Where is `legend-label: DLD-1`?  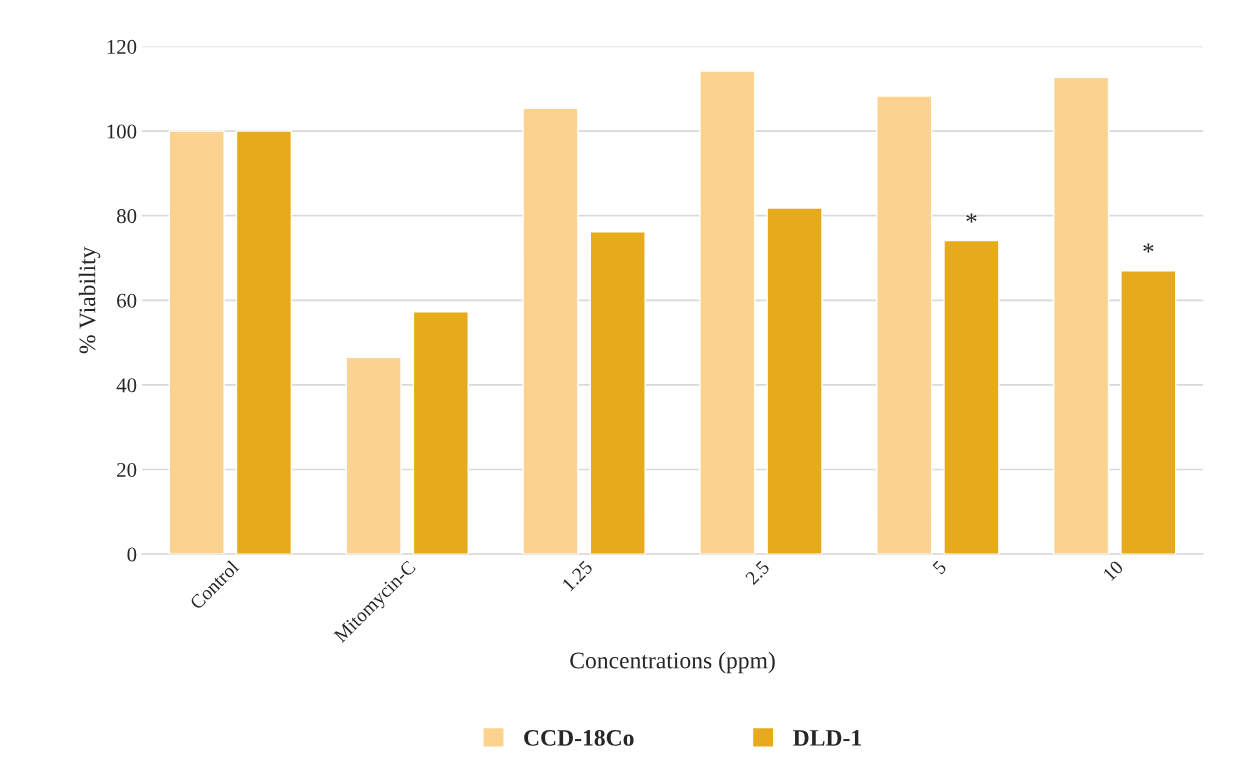 legend-label: DLD-1 is located at coordinates (827, 738).